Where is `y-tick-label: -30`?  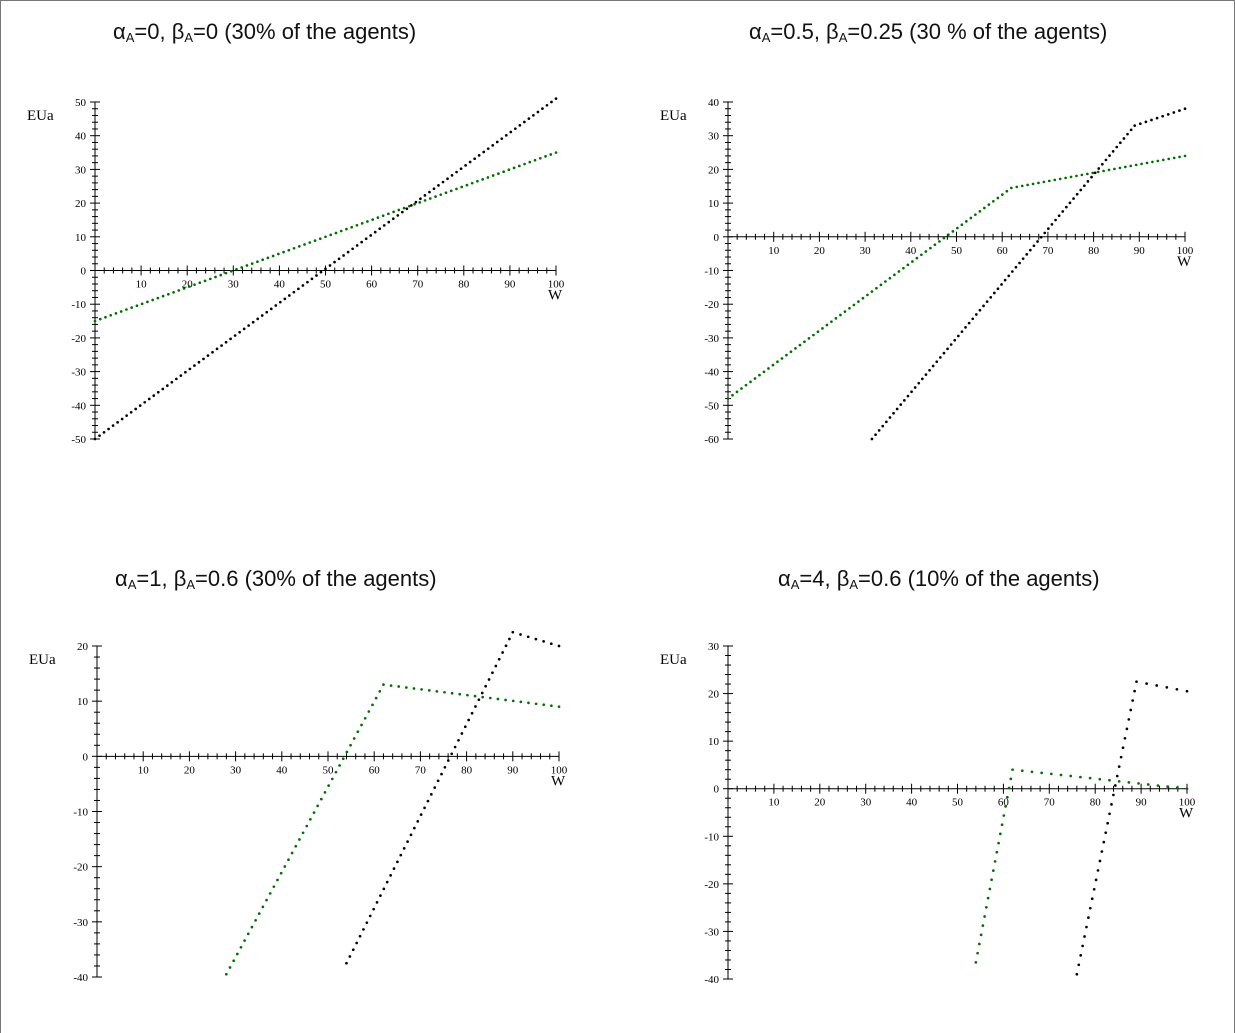 y-tick-label: -30 is located at coordinates (78, 373).